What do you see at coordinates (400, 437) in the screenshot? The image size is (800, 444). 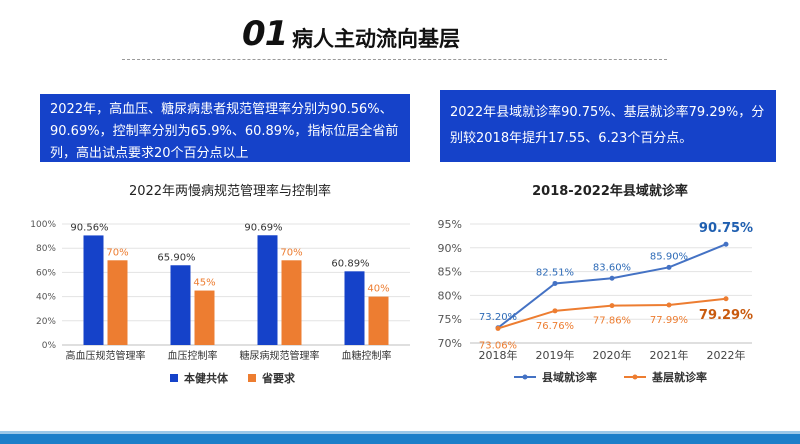 I see `bottom-bar` at bounding box center [400, 437].